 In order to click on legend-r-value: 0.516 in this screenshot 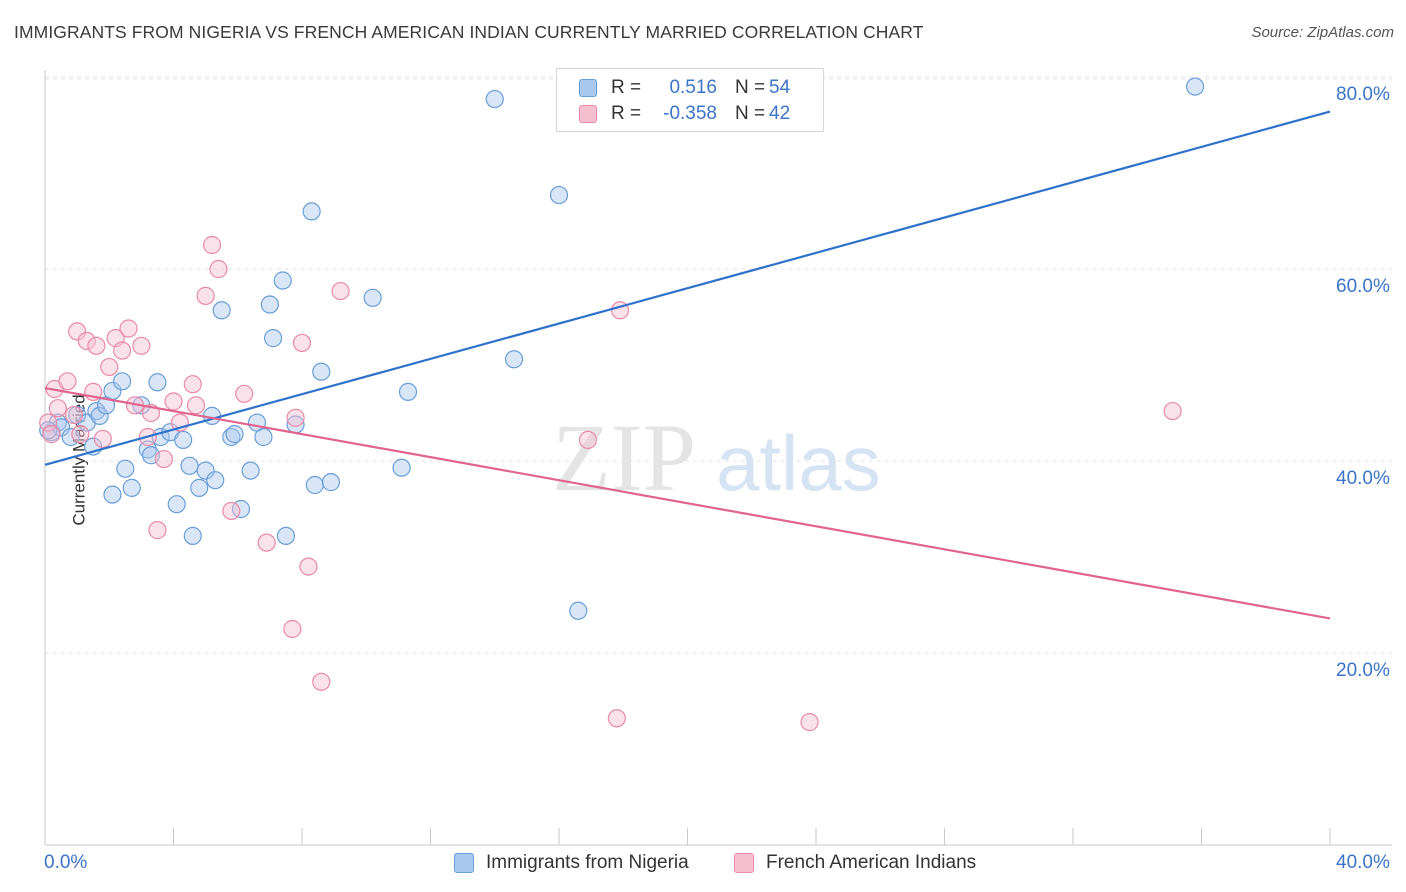, I will do `click(693, 87)`.